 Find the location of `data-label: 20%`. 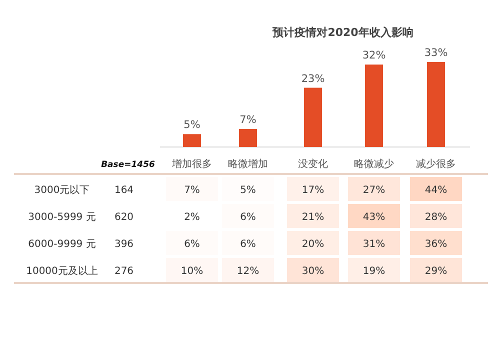

data-label: 20% is located at coordinates (313, 244).